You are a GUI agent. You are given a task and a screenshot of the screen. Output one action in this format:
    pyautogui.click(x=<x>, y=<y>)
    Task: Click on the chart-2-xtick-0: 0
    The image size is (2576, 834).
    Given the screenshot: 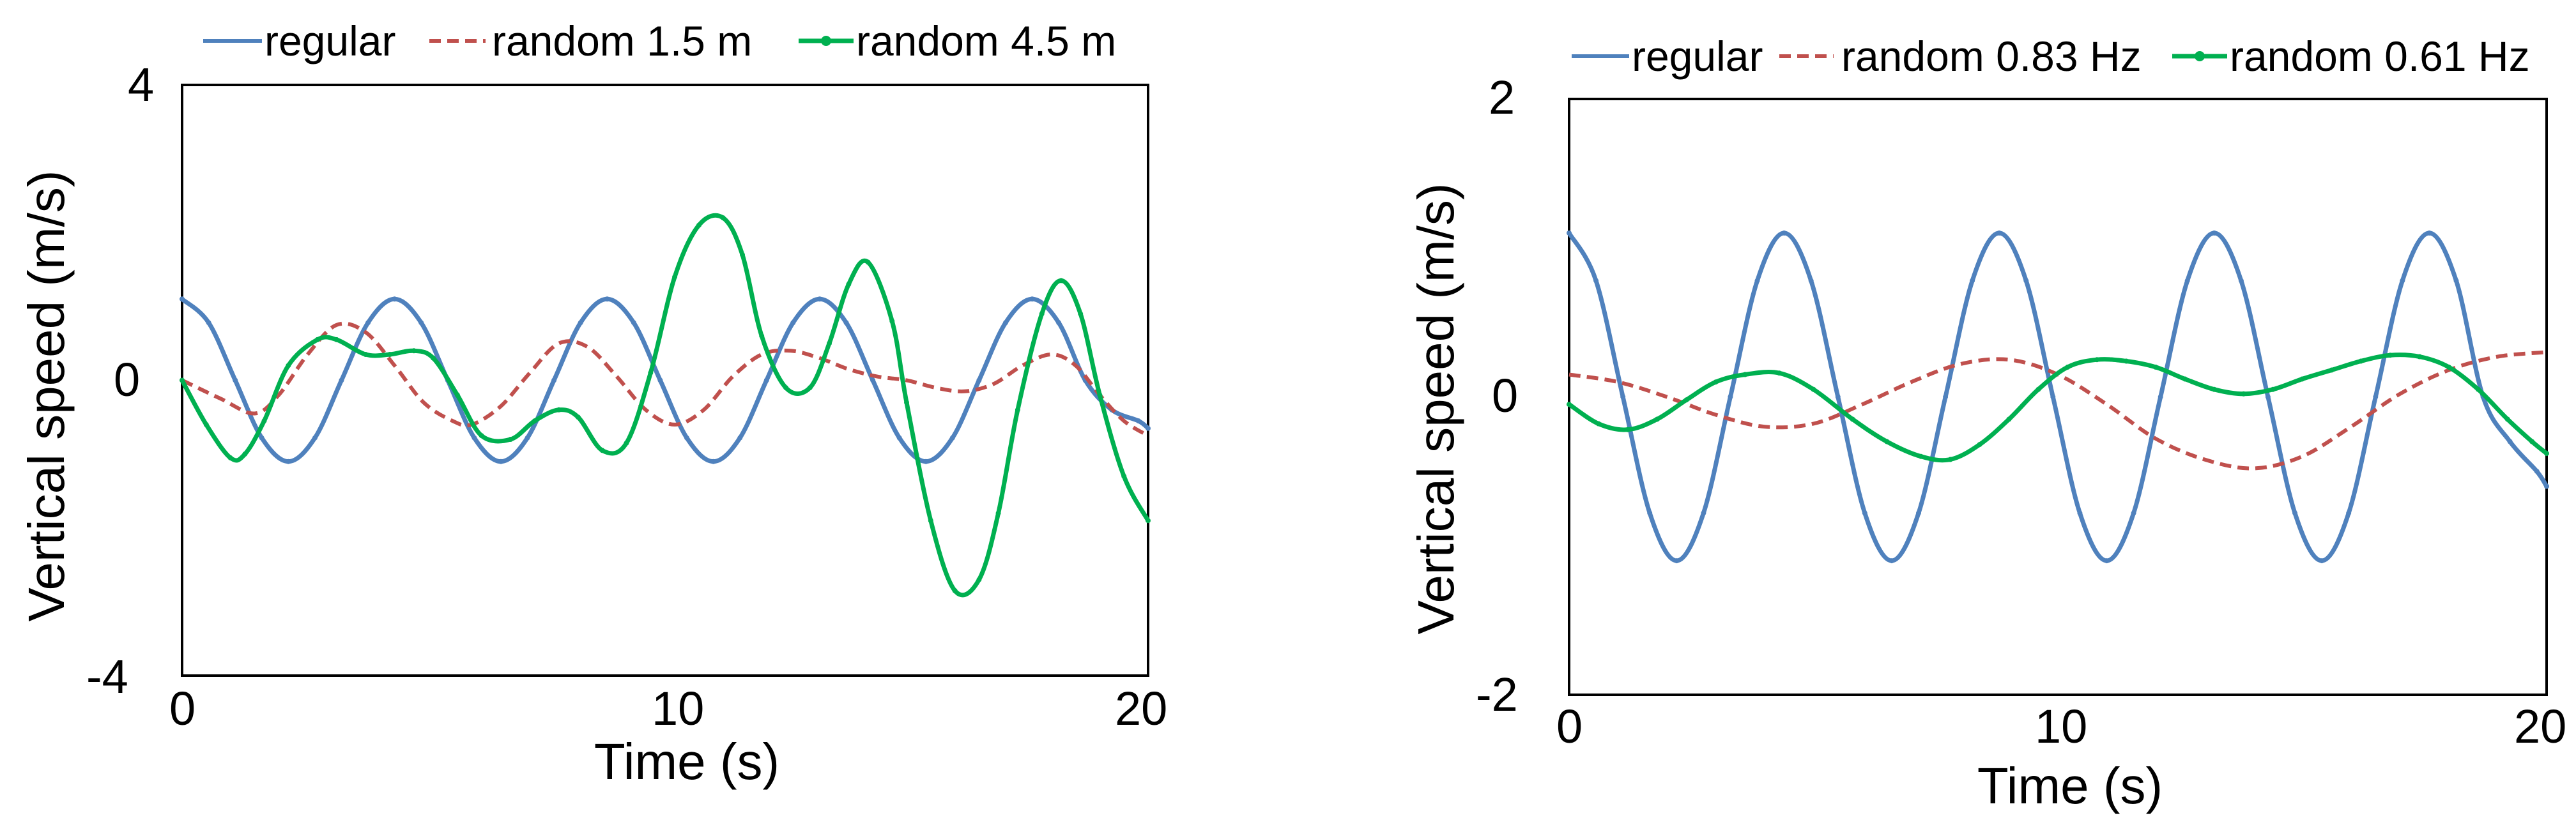 What is the action you would take?
    pyautogui.click(x=1569, y=726)
    